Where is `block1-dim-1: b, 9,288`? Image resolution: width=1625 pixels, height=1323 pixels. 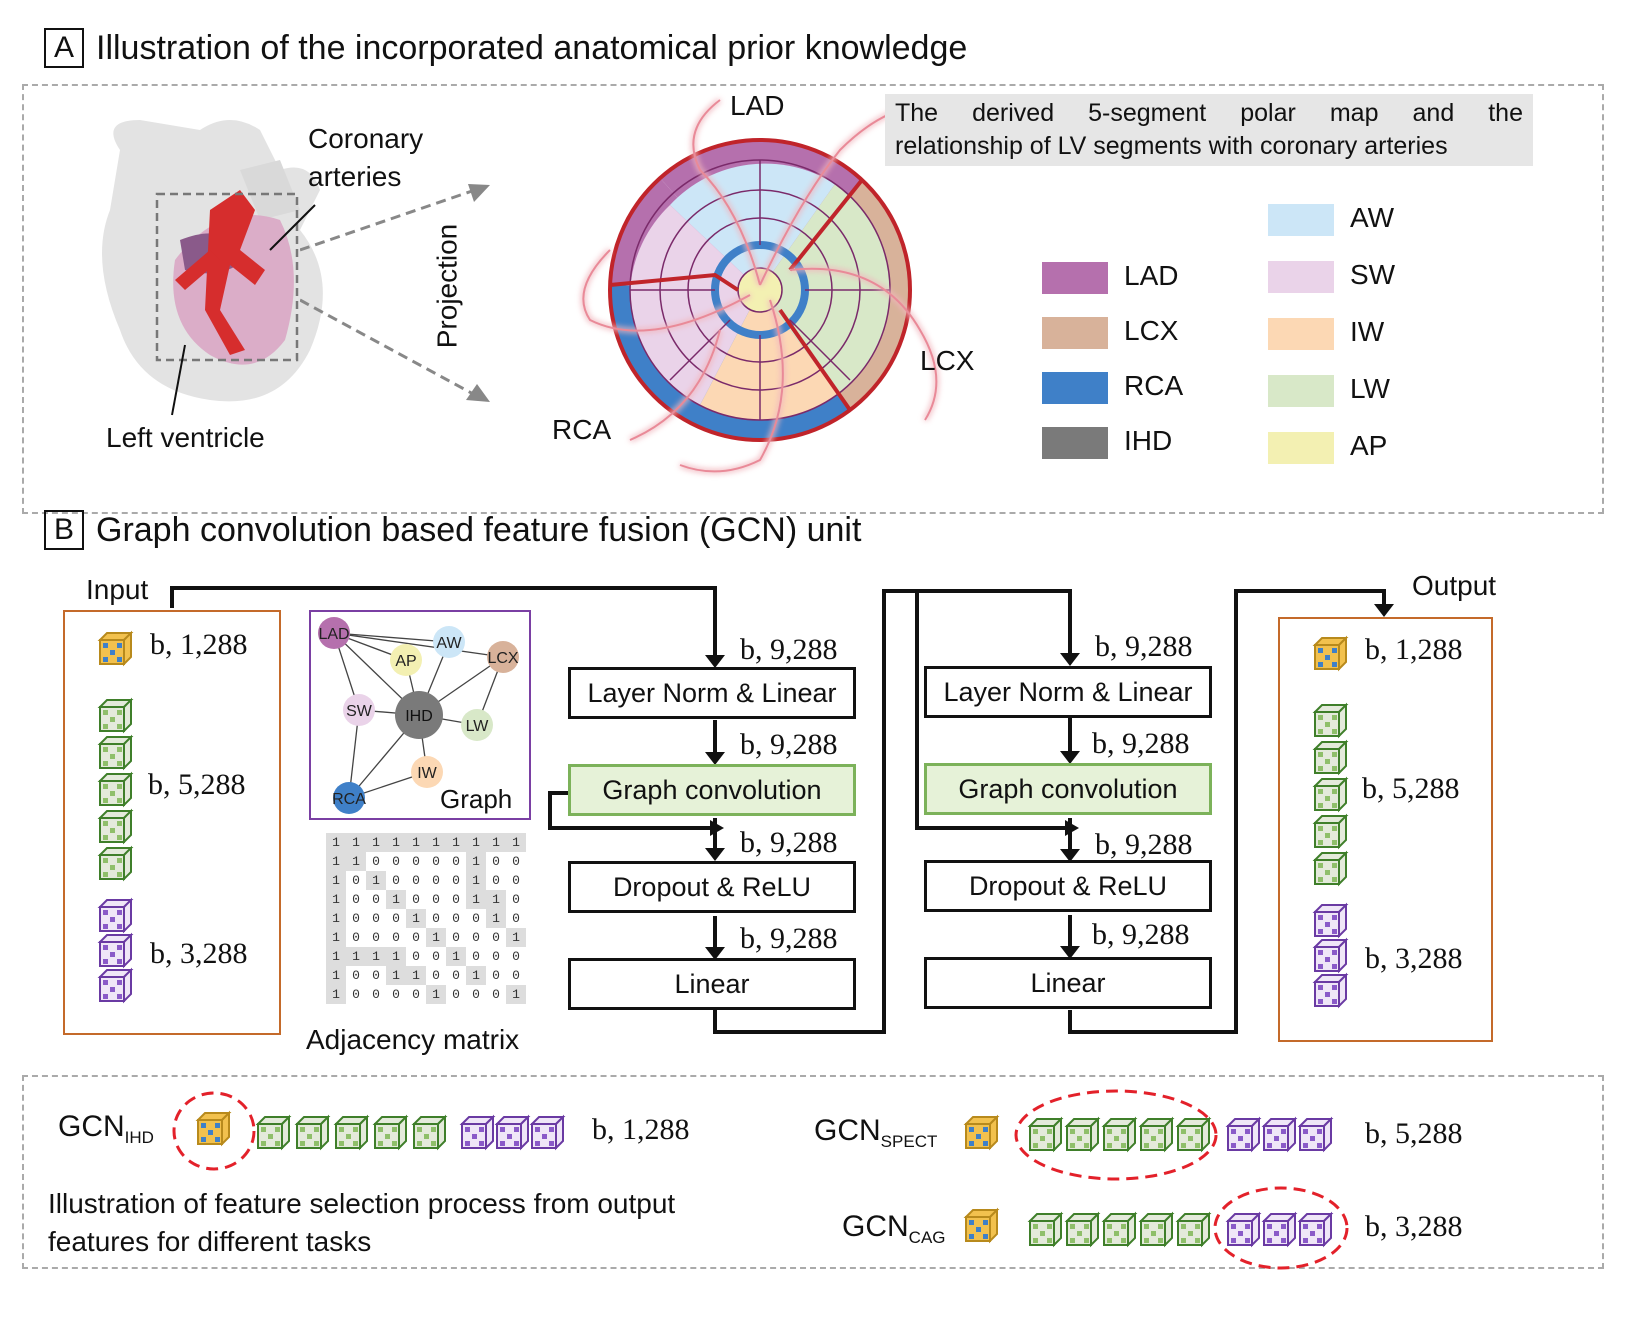 block1-dim-1: b, 9,288 is located at coordinates (789, 649).